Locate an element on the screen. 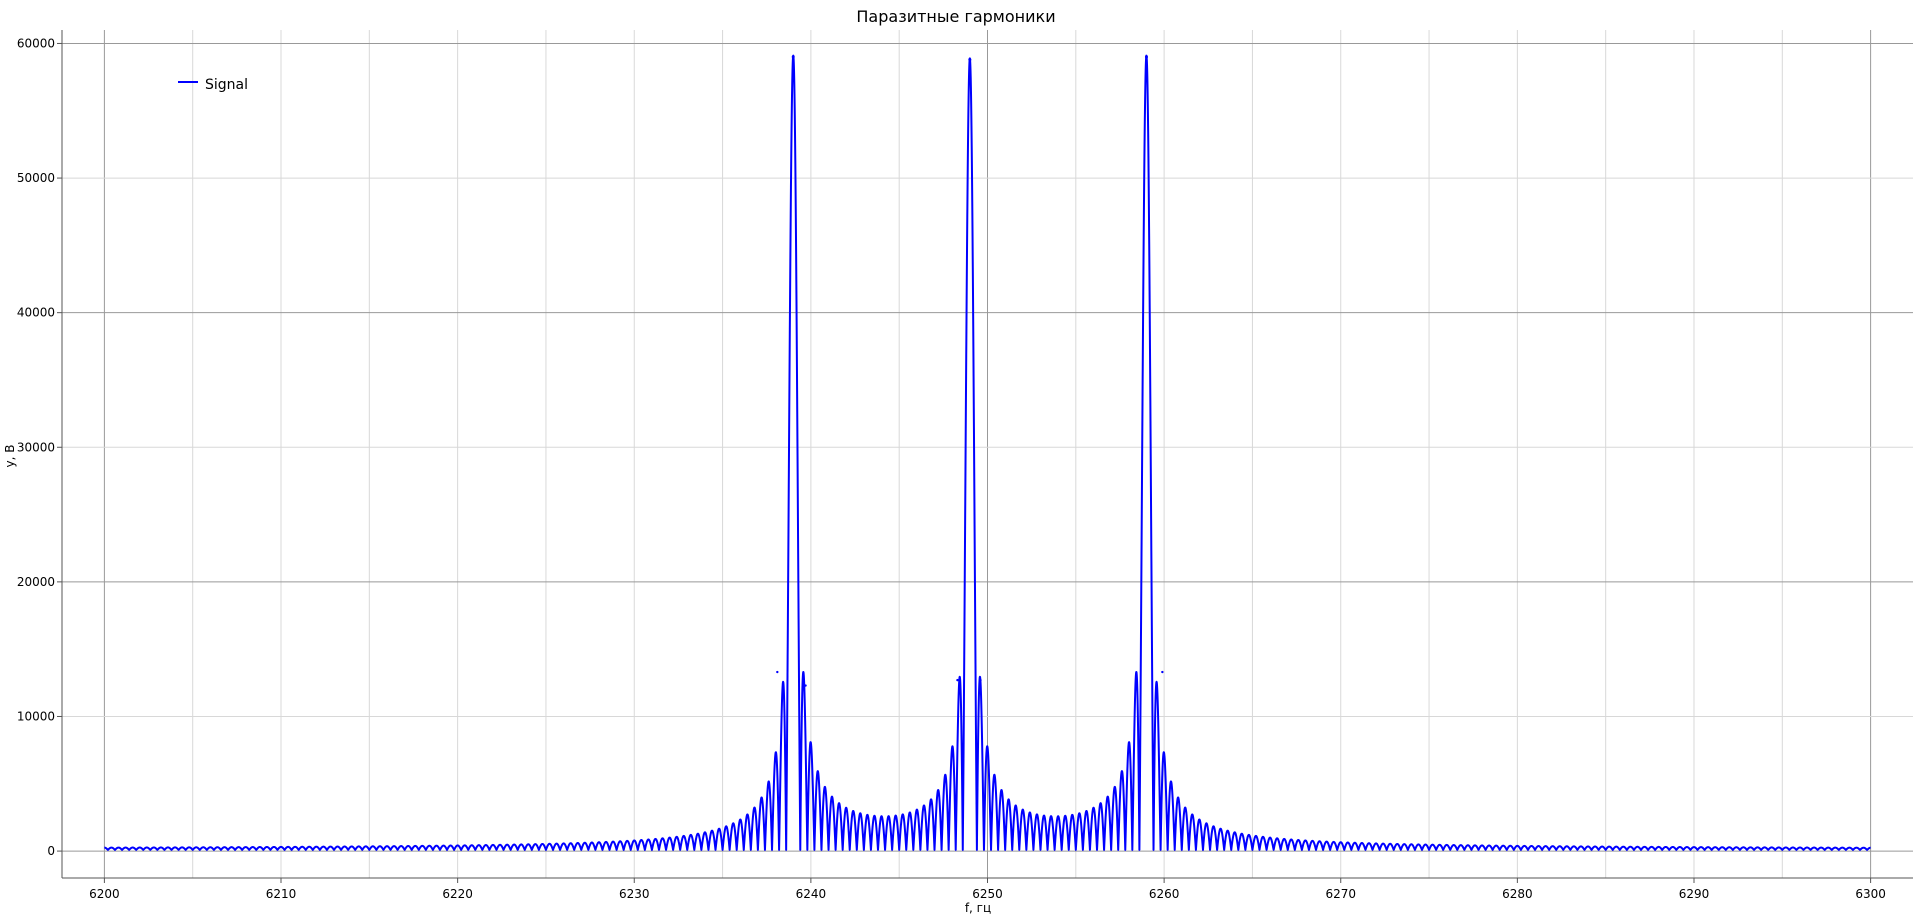  x-tick-label: 6230 is located at coordinates (634, 894).